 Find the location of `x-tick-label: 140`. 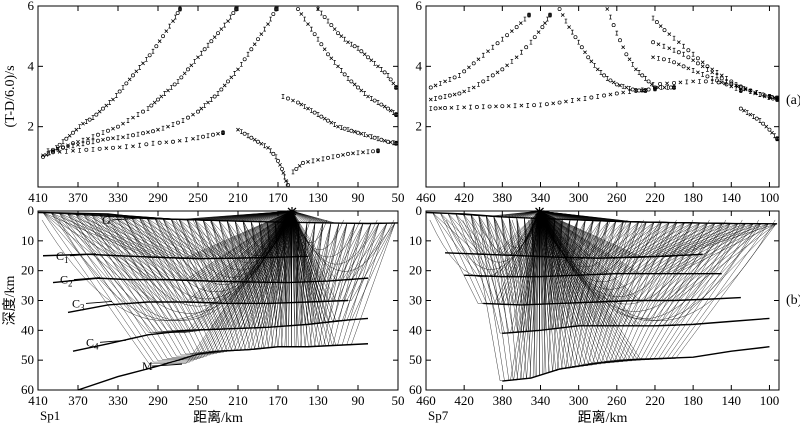

x-tick-label: 140 is located at coordinates (732, 400).